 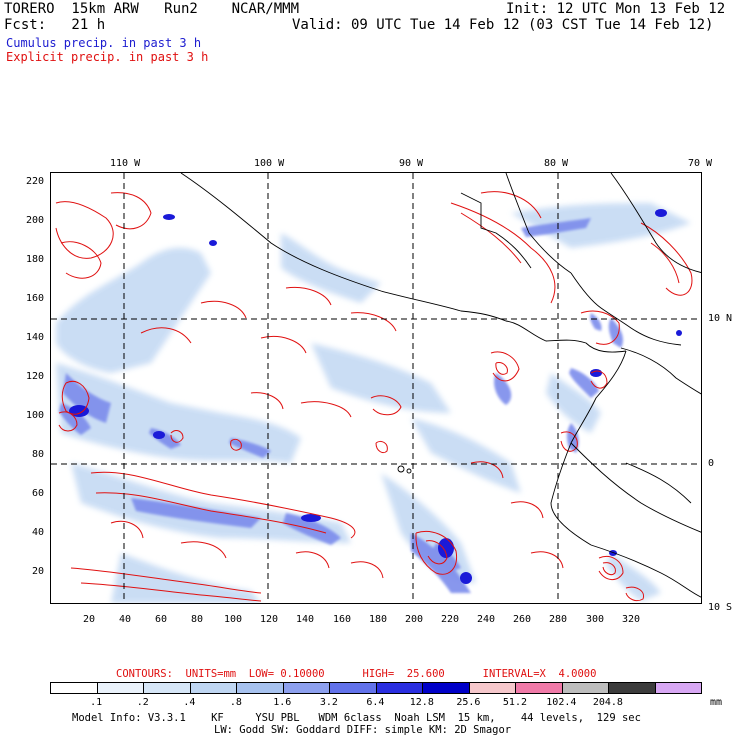 What do you see at coordinates (161, 619) in the screenshot?
I see `x-tick-60: 60` at bounding box center [161, 619].